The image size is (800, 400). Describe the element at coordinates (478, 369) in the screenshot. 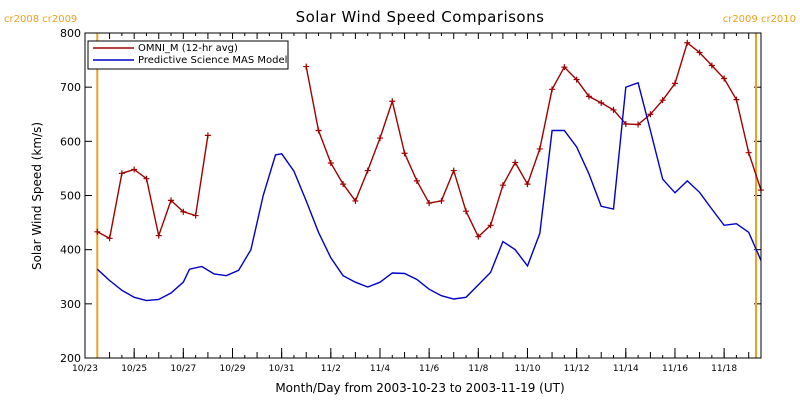

I see `x-tick-label: 11/8` at that location.